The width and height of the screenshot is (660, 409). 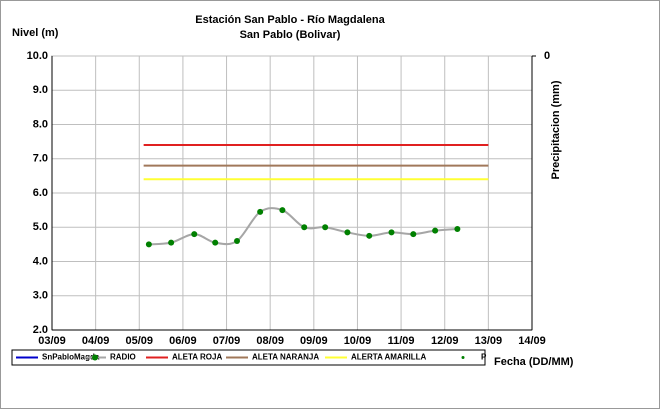 What do you see at coordinates (248, 357) in the screenshot?
I see `legend-box` at bounding box center [248, 357].